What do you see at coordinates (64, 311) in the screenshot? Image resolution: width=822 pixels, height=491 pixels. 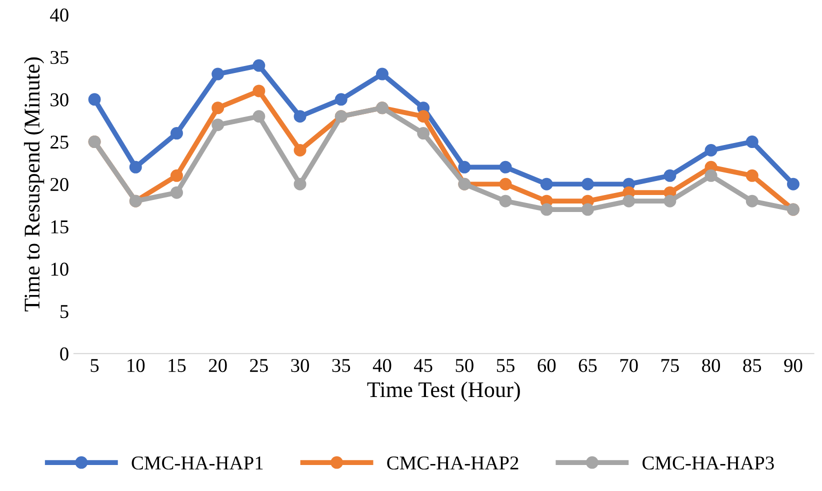 I see `y-tick-label: 5` at bounding box center [64, 311].